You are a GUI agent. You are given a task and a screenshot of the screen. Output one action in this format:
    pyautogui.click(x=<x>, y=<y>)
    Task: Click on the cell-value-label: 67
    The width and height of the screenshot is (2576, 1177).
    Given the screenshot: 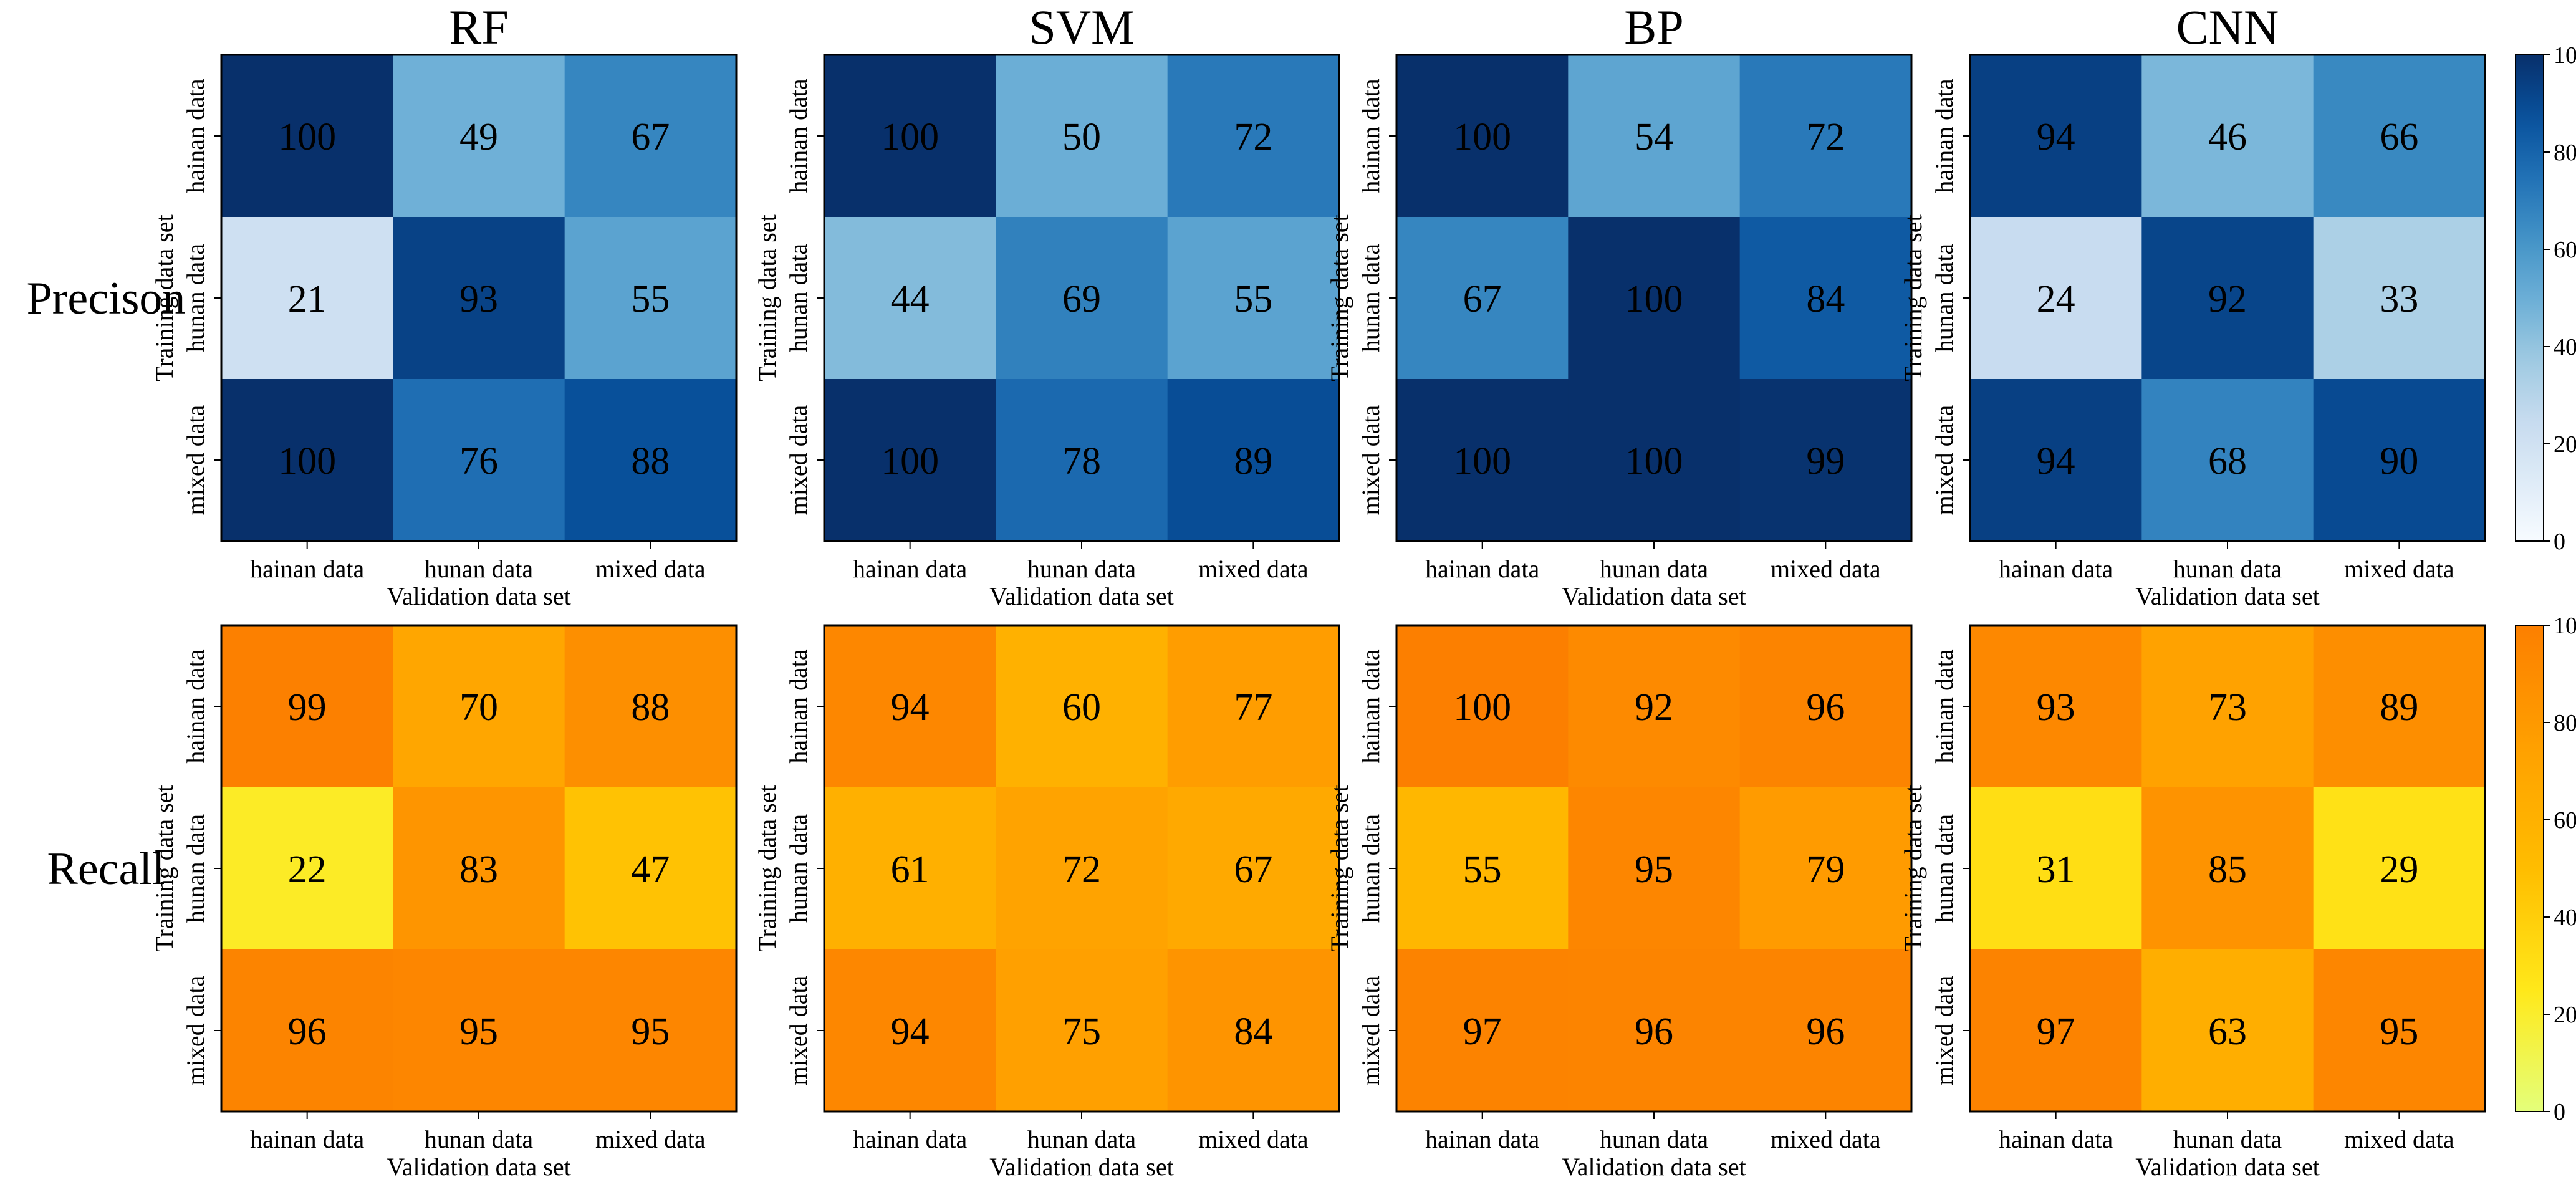 What is the action you would take?
    pyautogui.click(x=1482, y=299)
    